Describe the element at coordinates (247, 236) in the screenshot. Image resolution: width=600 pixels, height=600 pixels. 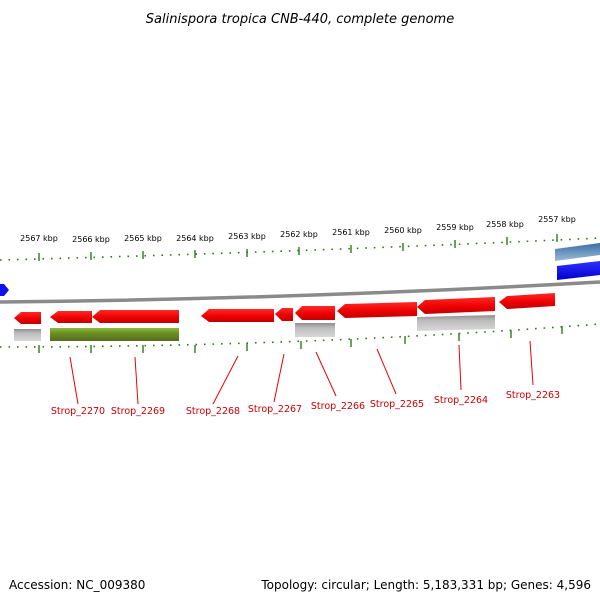
I see `scale-label: 2563 kbp` at that location.